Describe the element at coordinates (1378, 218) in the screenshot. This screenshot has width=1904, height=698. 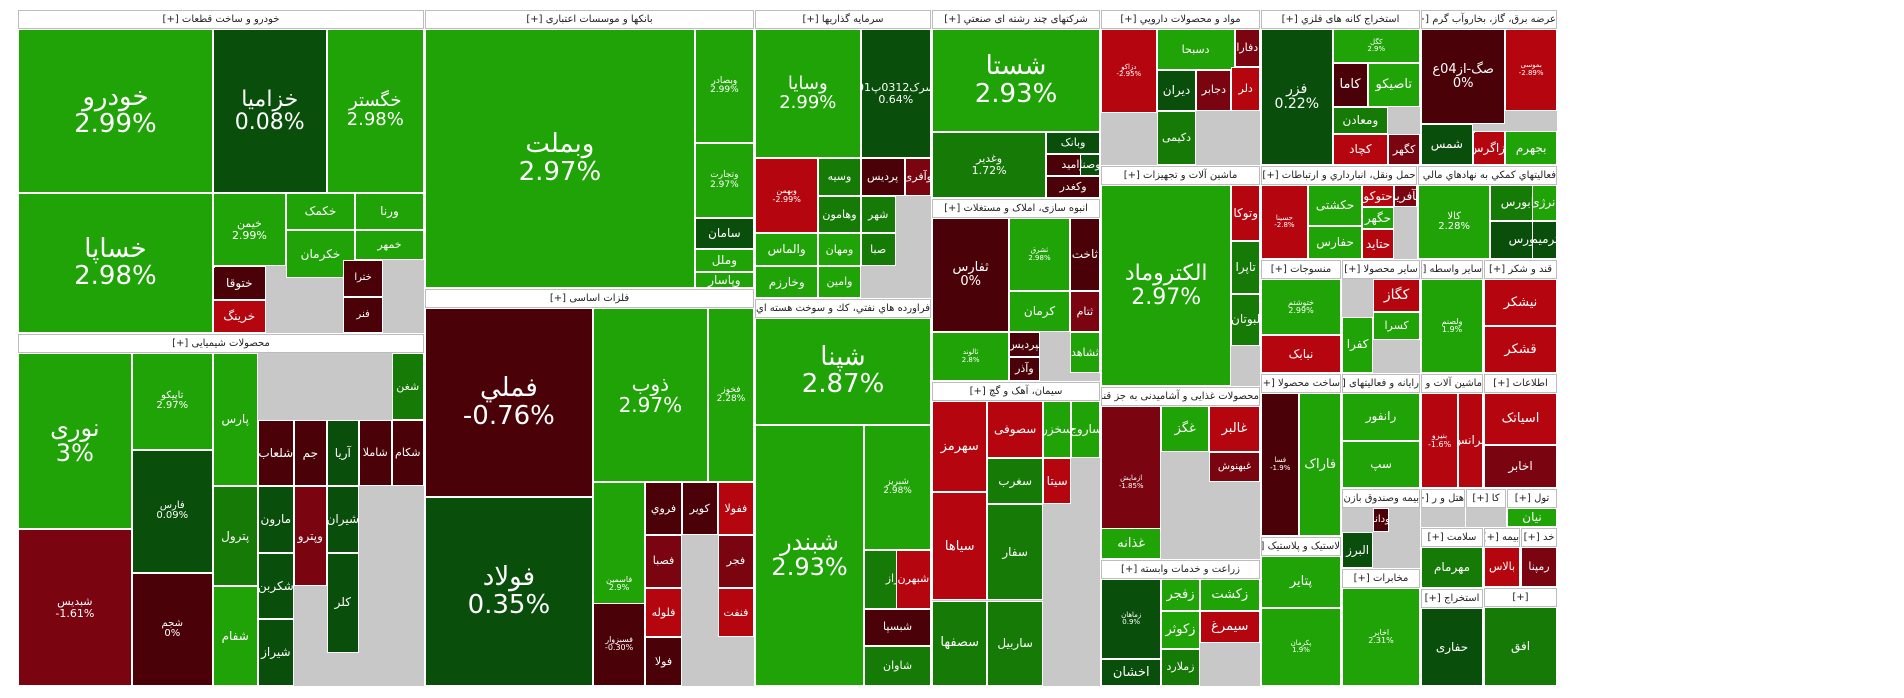
I see `stock-tile: حگهر` at that location.